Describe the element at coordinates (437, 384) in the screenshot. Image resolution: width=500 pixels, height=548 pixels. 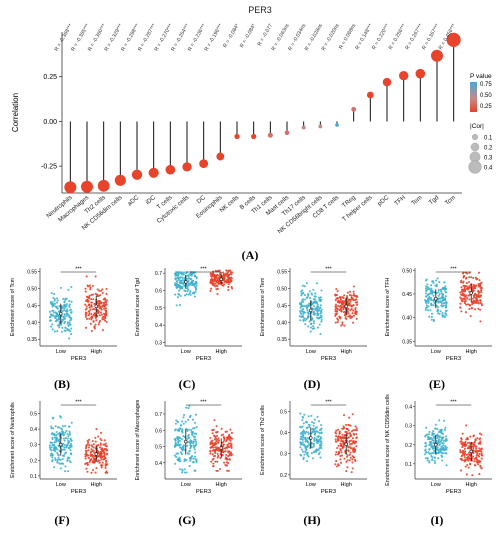
I see `panel-label-e: (E)` at that location.